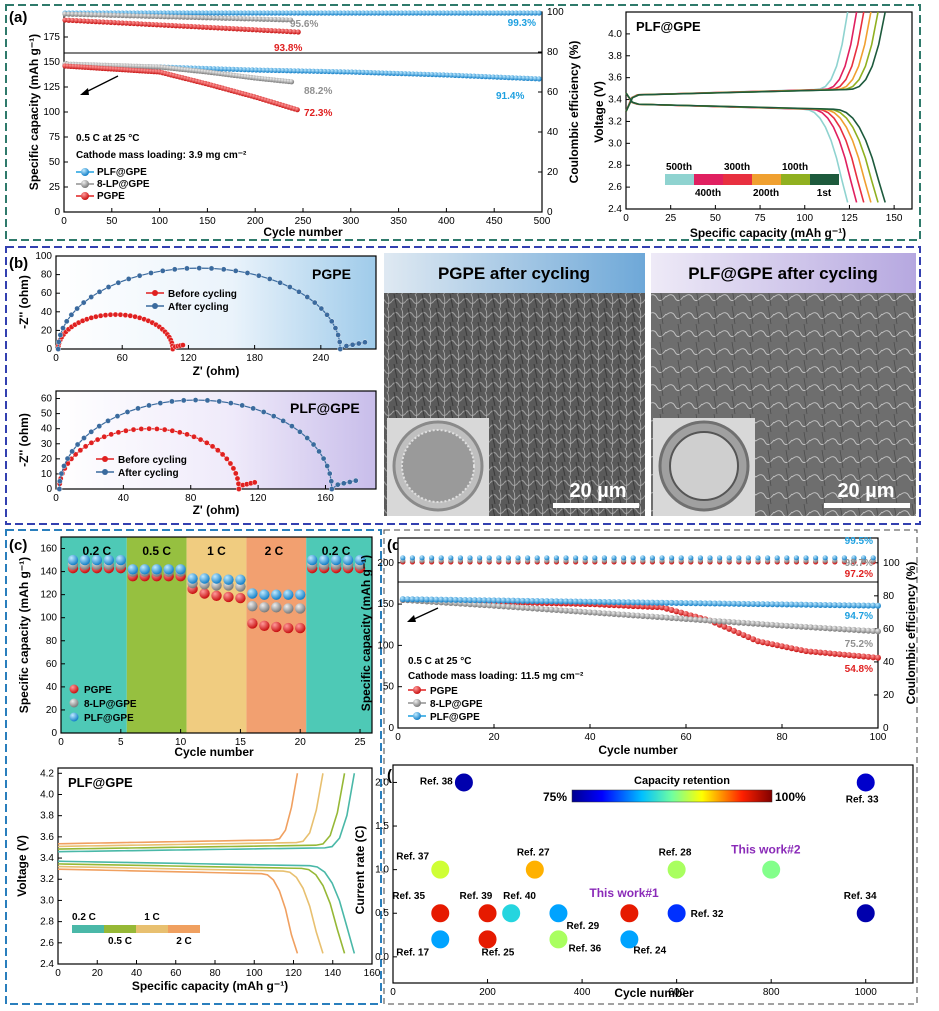  I want to click on colorbar-label: 100th, so click(795, 167).